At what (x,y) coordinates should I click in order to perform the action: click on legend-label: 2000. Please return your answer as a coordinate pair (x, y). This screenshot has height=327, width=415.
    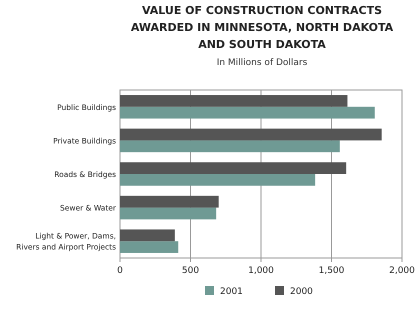
    Looking at the image, I should click on (302, 292).